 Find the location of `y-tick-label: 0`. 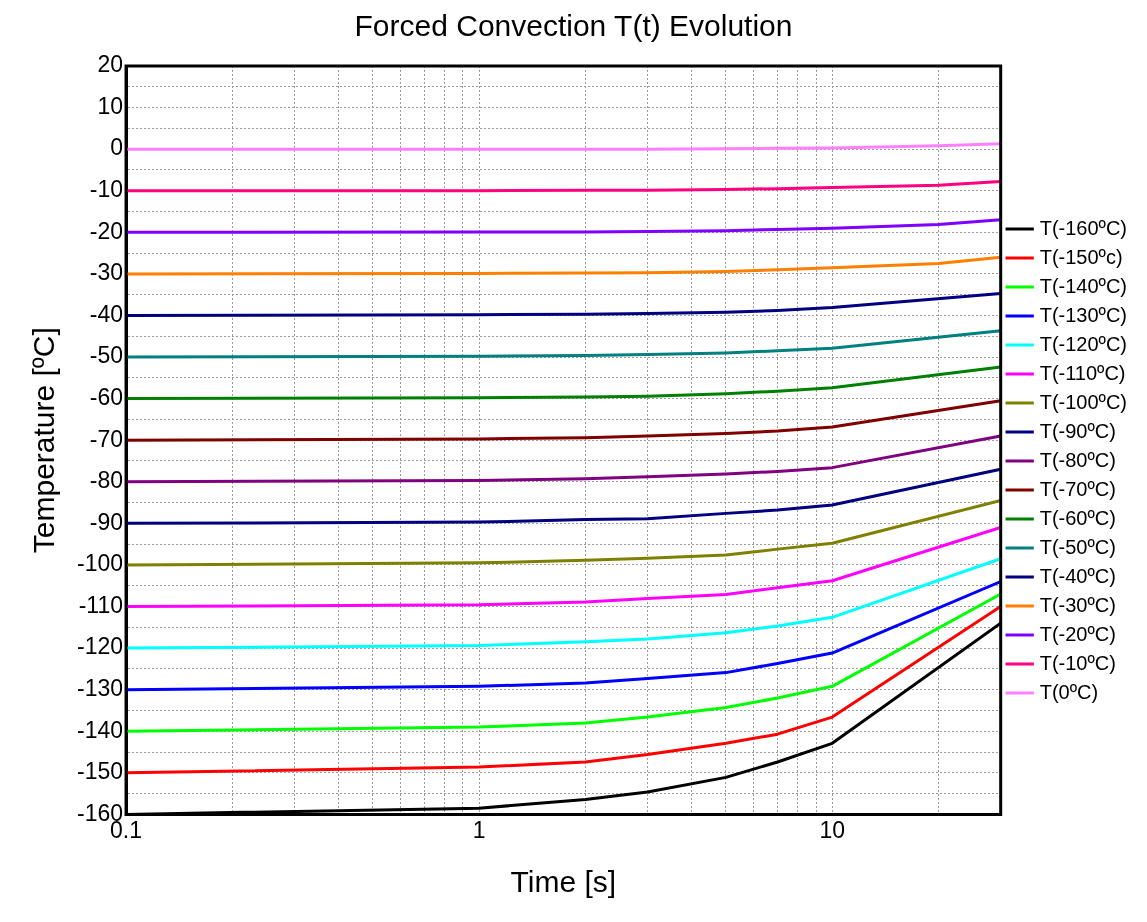

y-tick-label: 0 is located at coordinates (117, 147).